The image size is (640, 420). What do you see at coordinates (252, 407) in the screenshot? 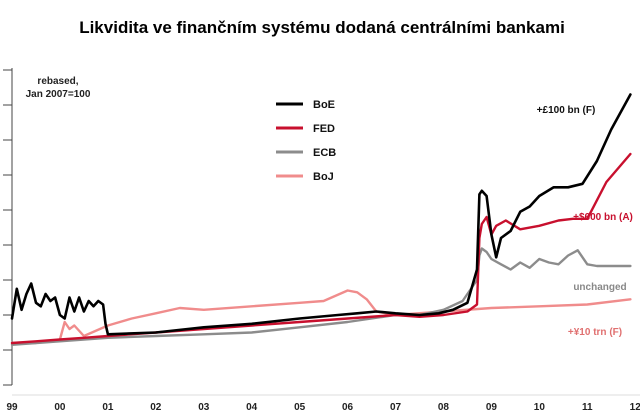
I see `x-tick-label: 04` at bounding box center [252, 407].